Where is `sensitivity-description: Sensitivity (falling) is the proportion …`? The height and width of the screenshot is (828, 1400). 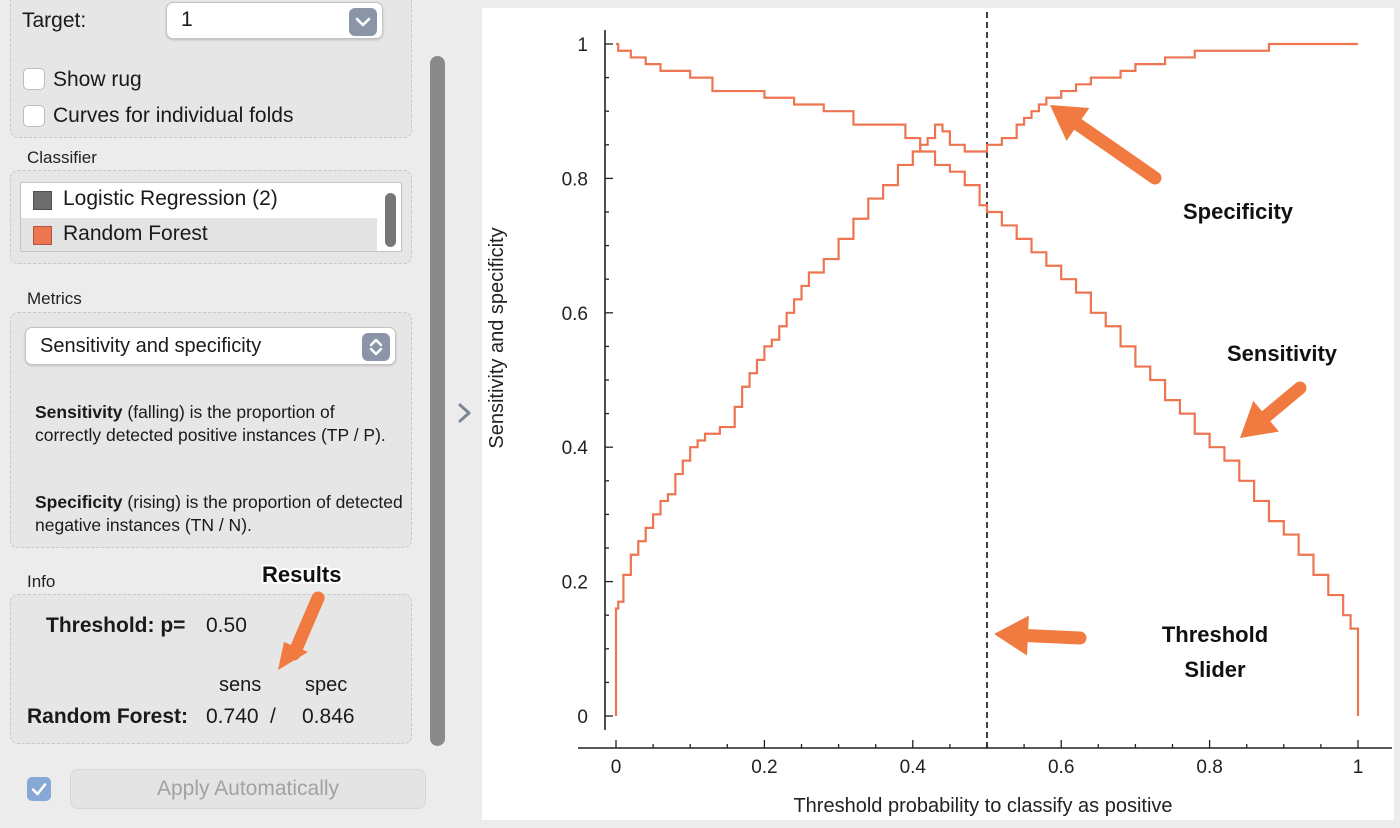 sensitivity-description: Sensitivity (falling) is the proportion … is located at coordinates (220, 424).